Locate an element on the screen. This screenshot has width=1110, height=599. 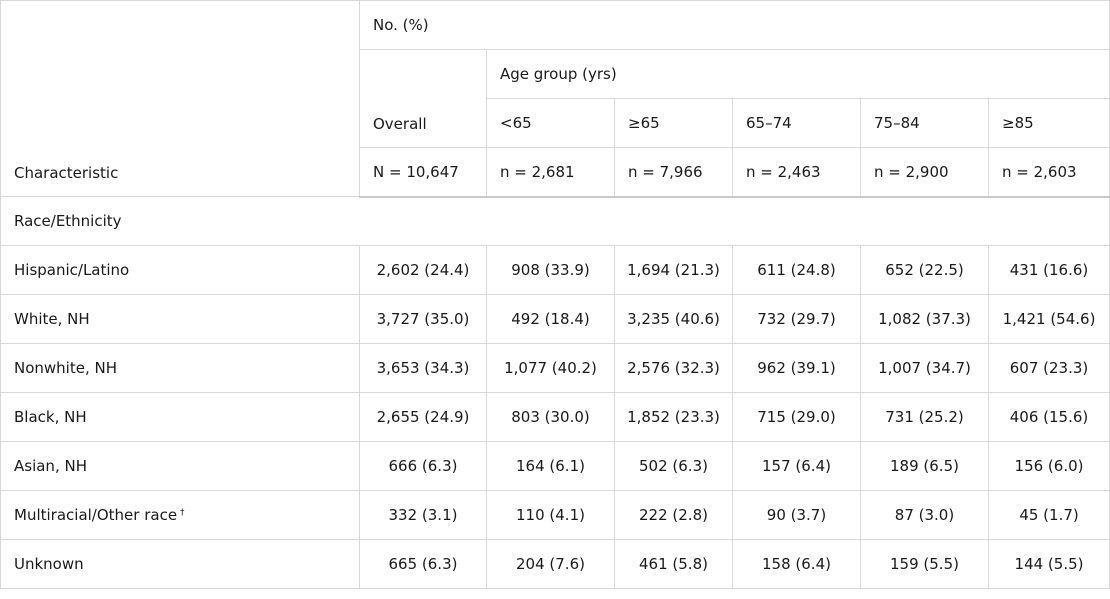
table-cell: 502 (6.3) is located at coordinates (673, 466).